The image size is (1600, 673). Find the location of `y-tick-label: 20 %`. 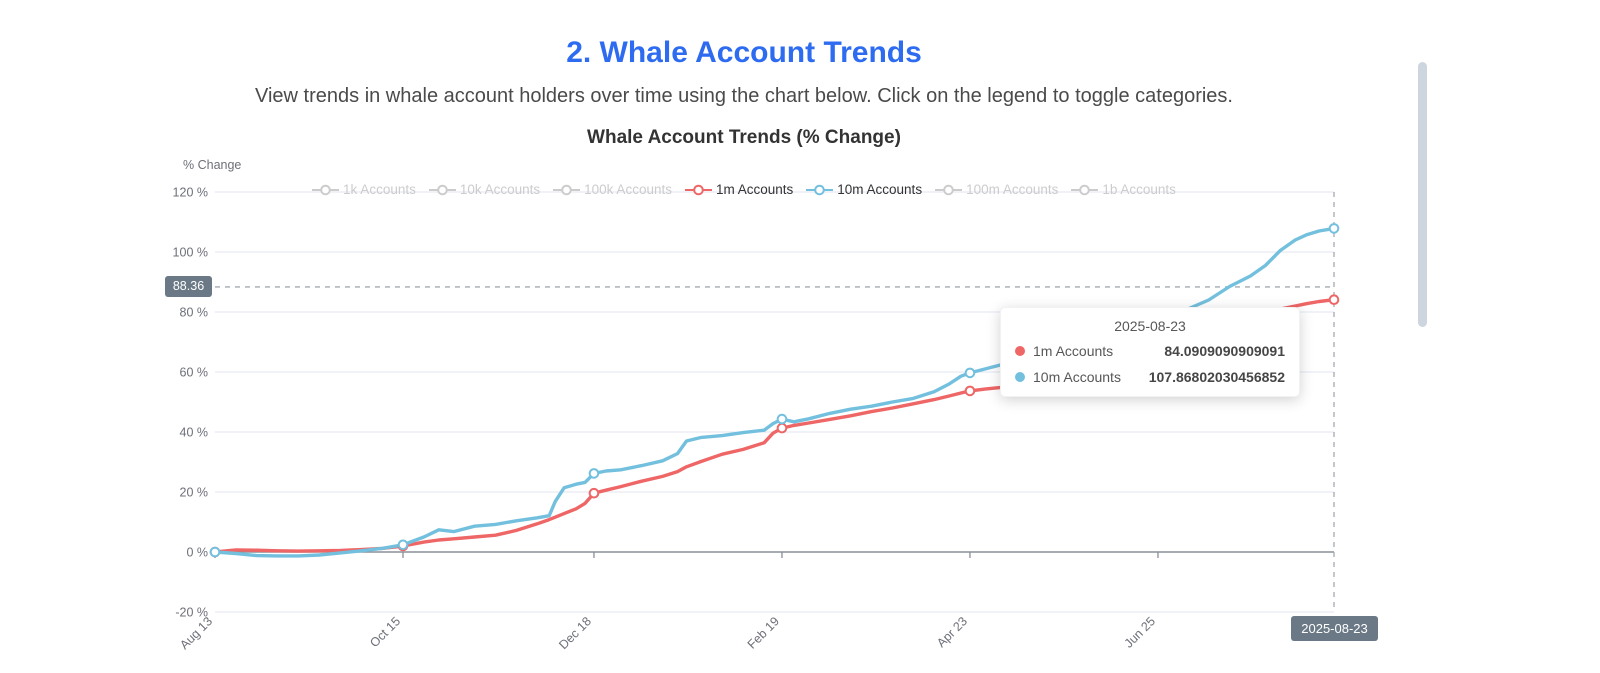

y-tick-label: 20 % is located at coordinates (194, 493).